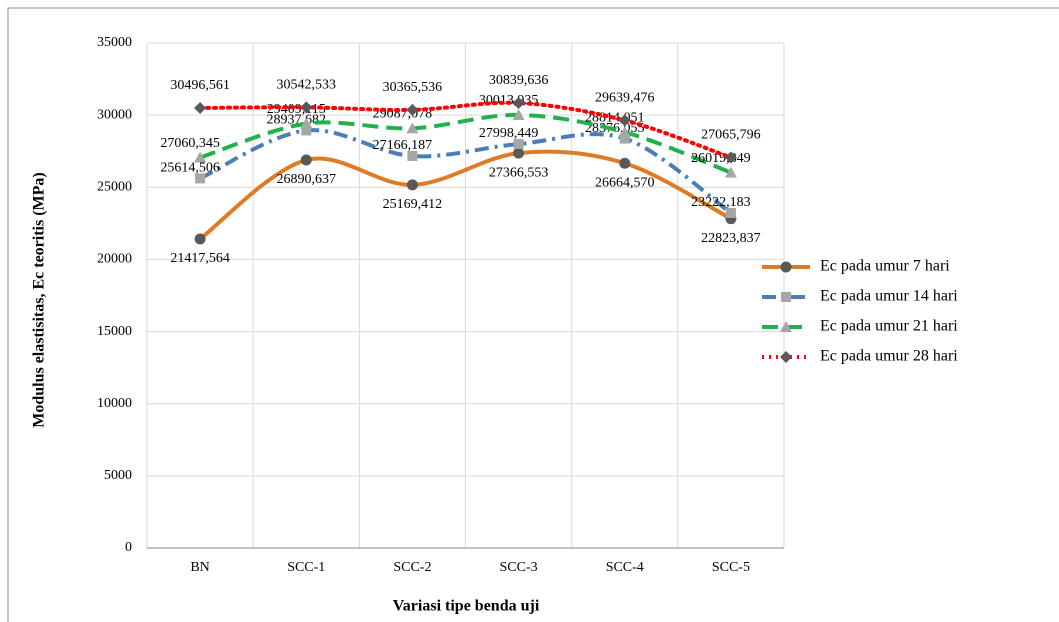 The height and width of the screenshot is (622, 1059). What do you see at coordinates (307, 85) in the screenshot?
I see `data-label: 30542,533` at bounding box center [307, 85].